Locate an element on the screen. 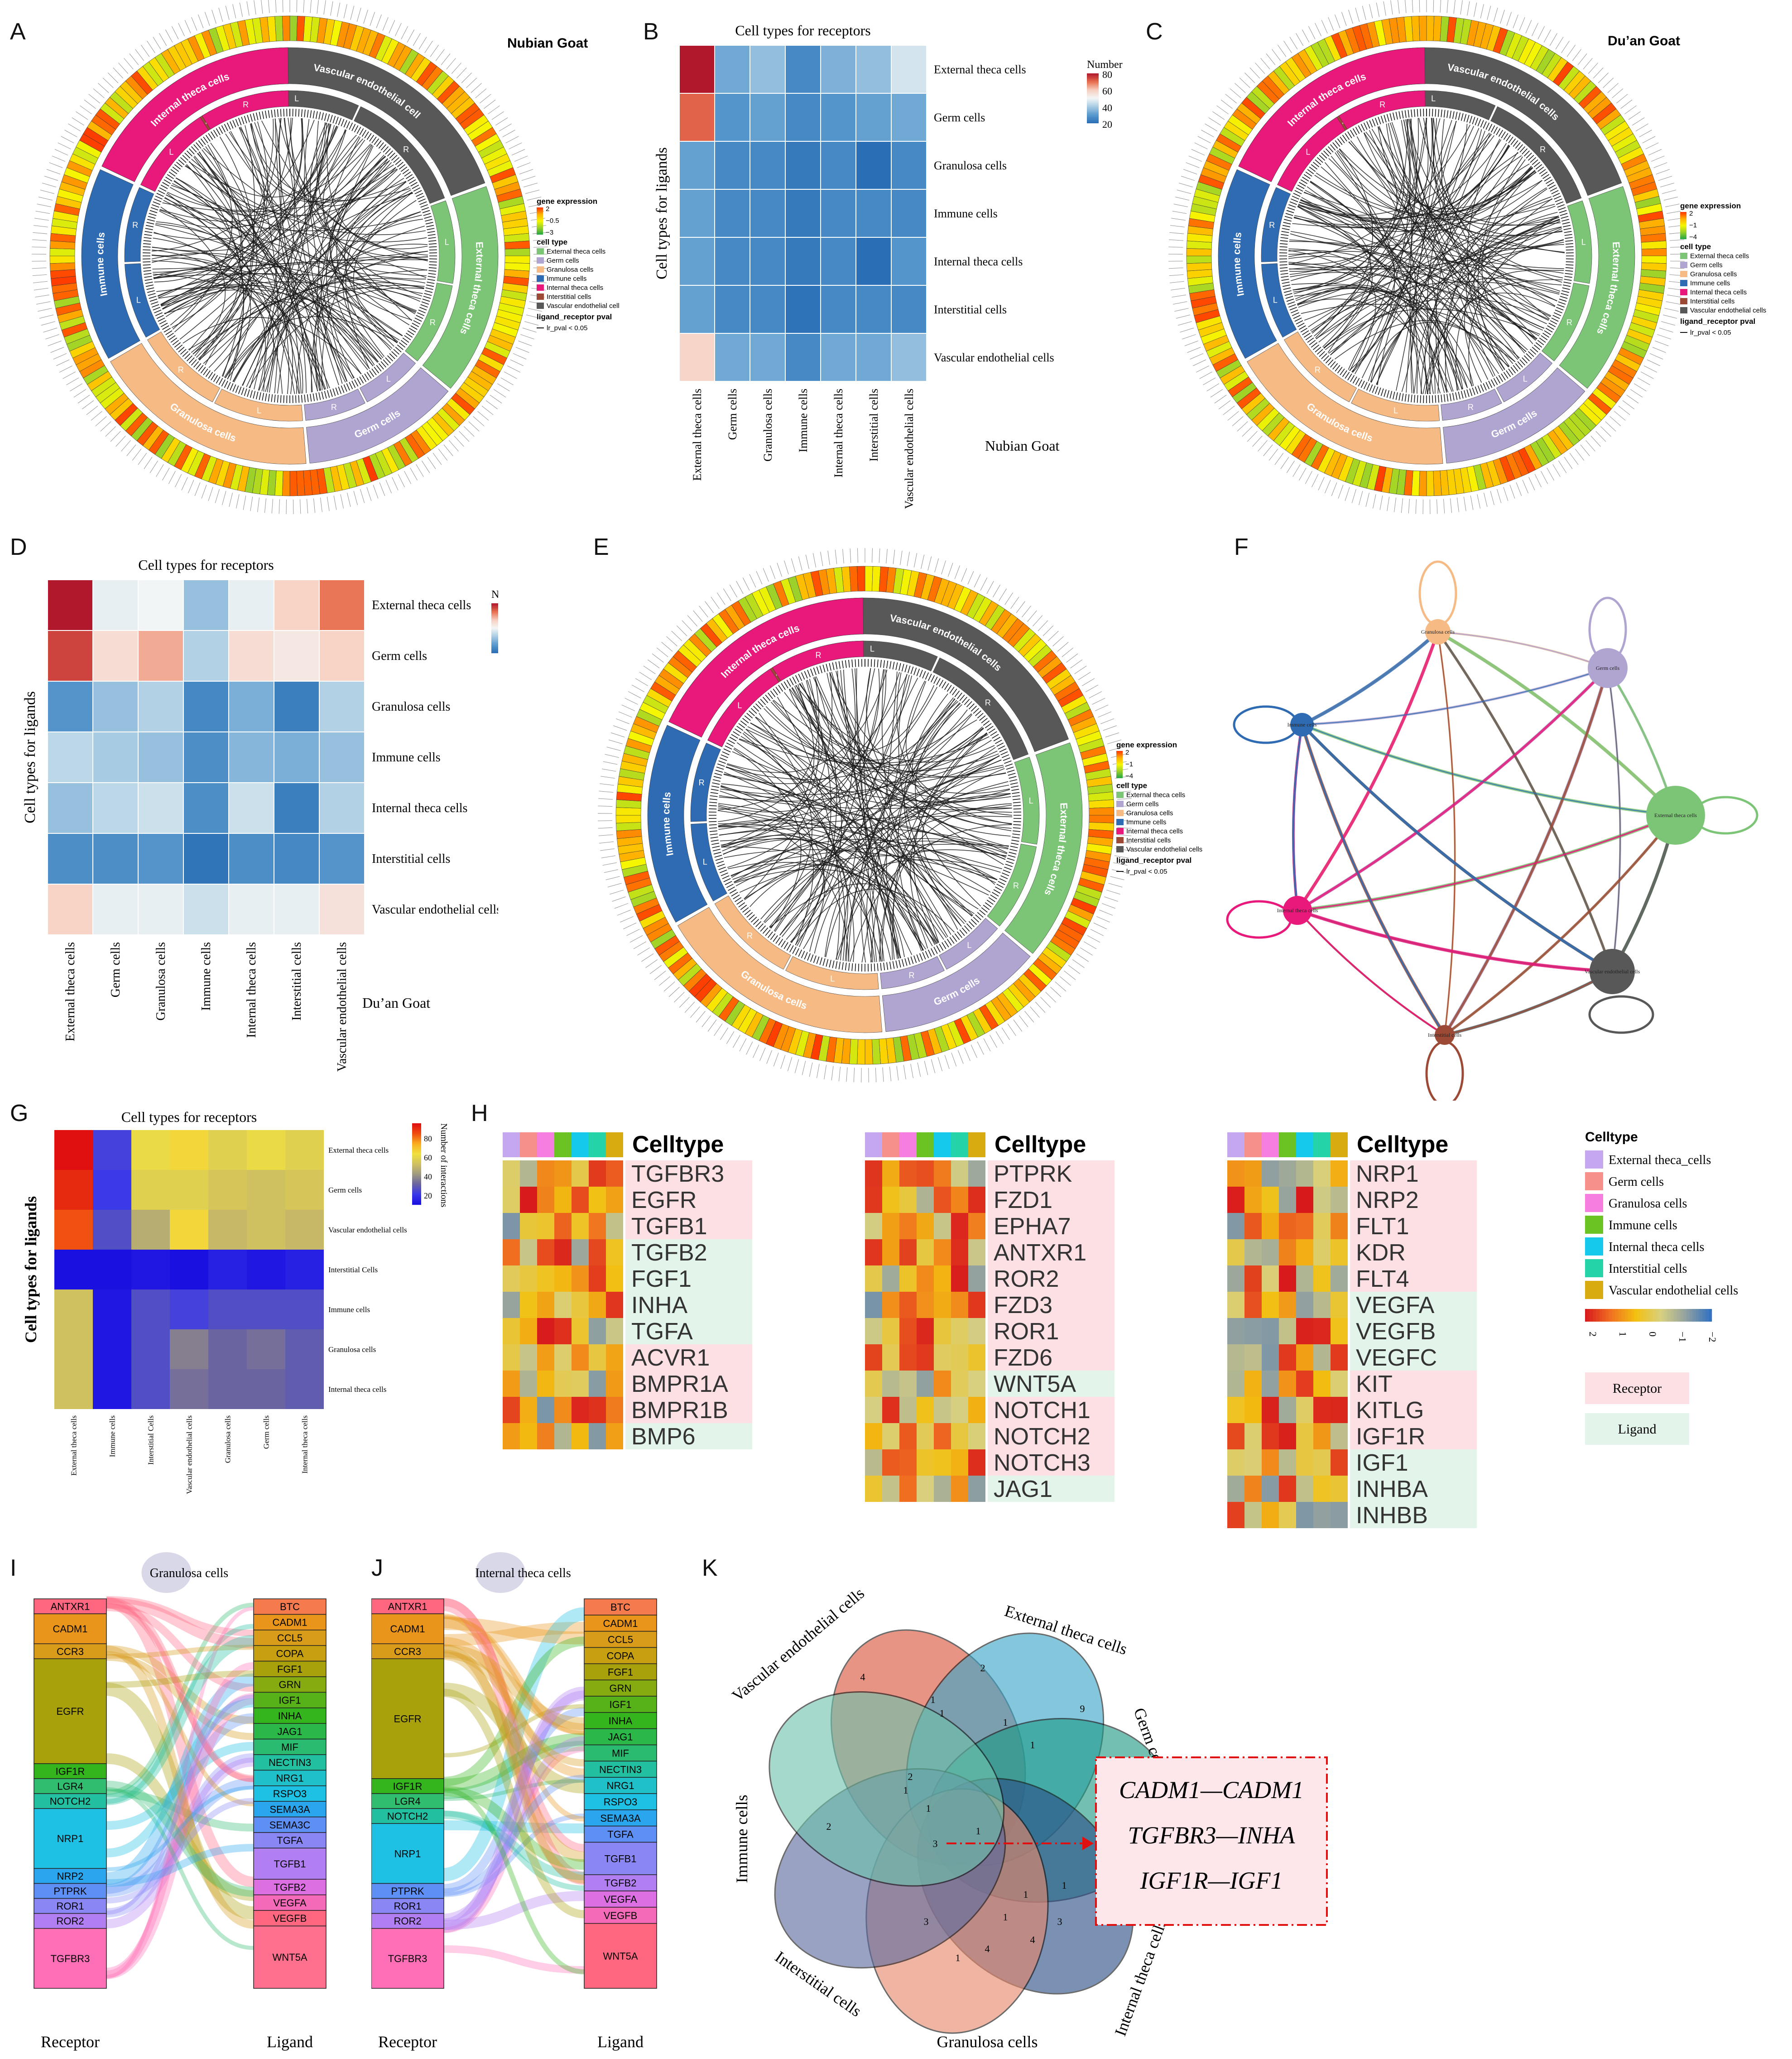  legend-gene-expr-bar is located at coordinates (1119, 766).